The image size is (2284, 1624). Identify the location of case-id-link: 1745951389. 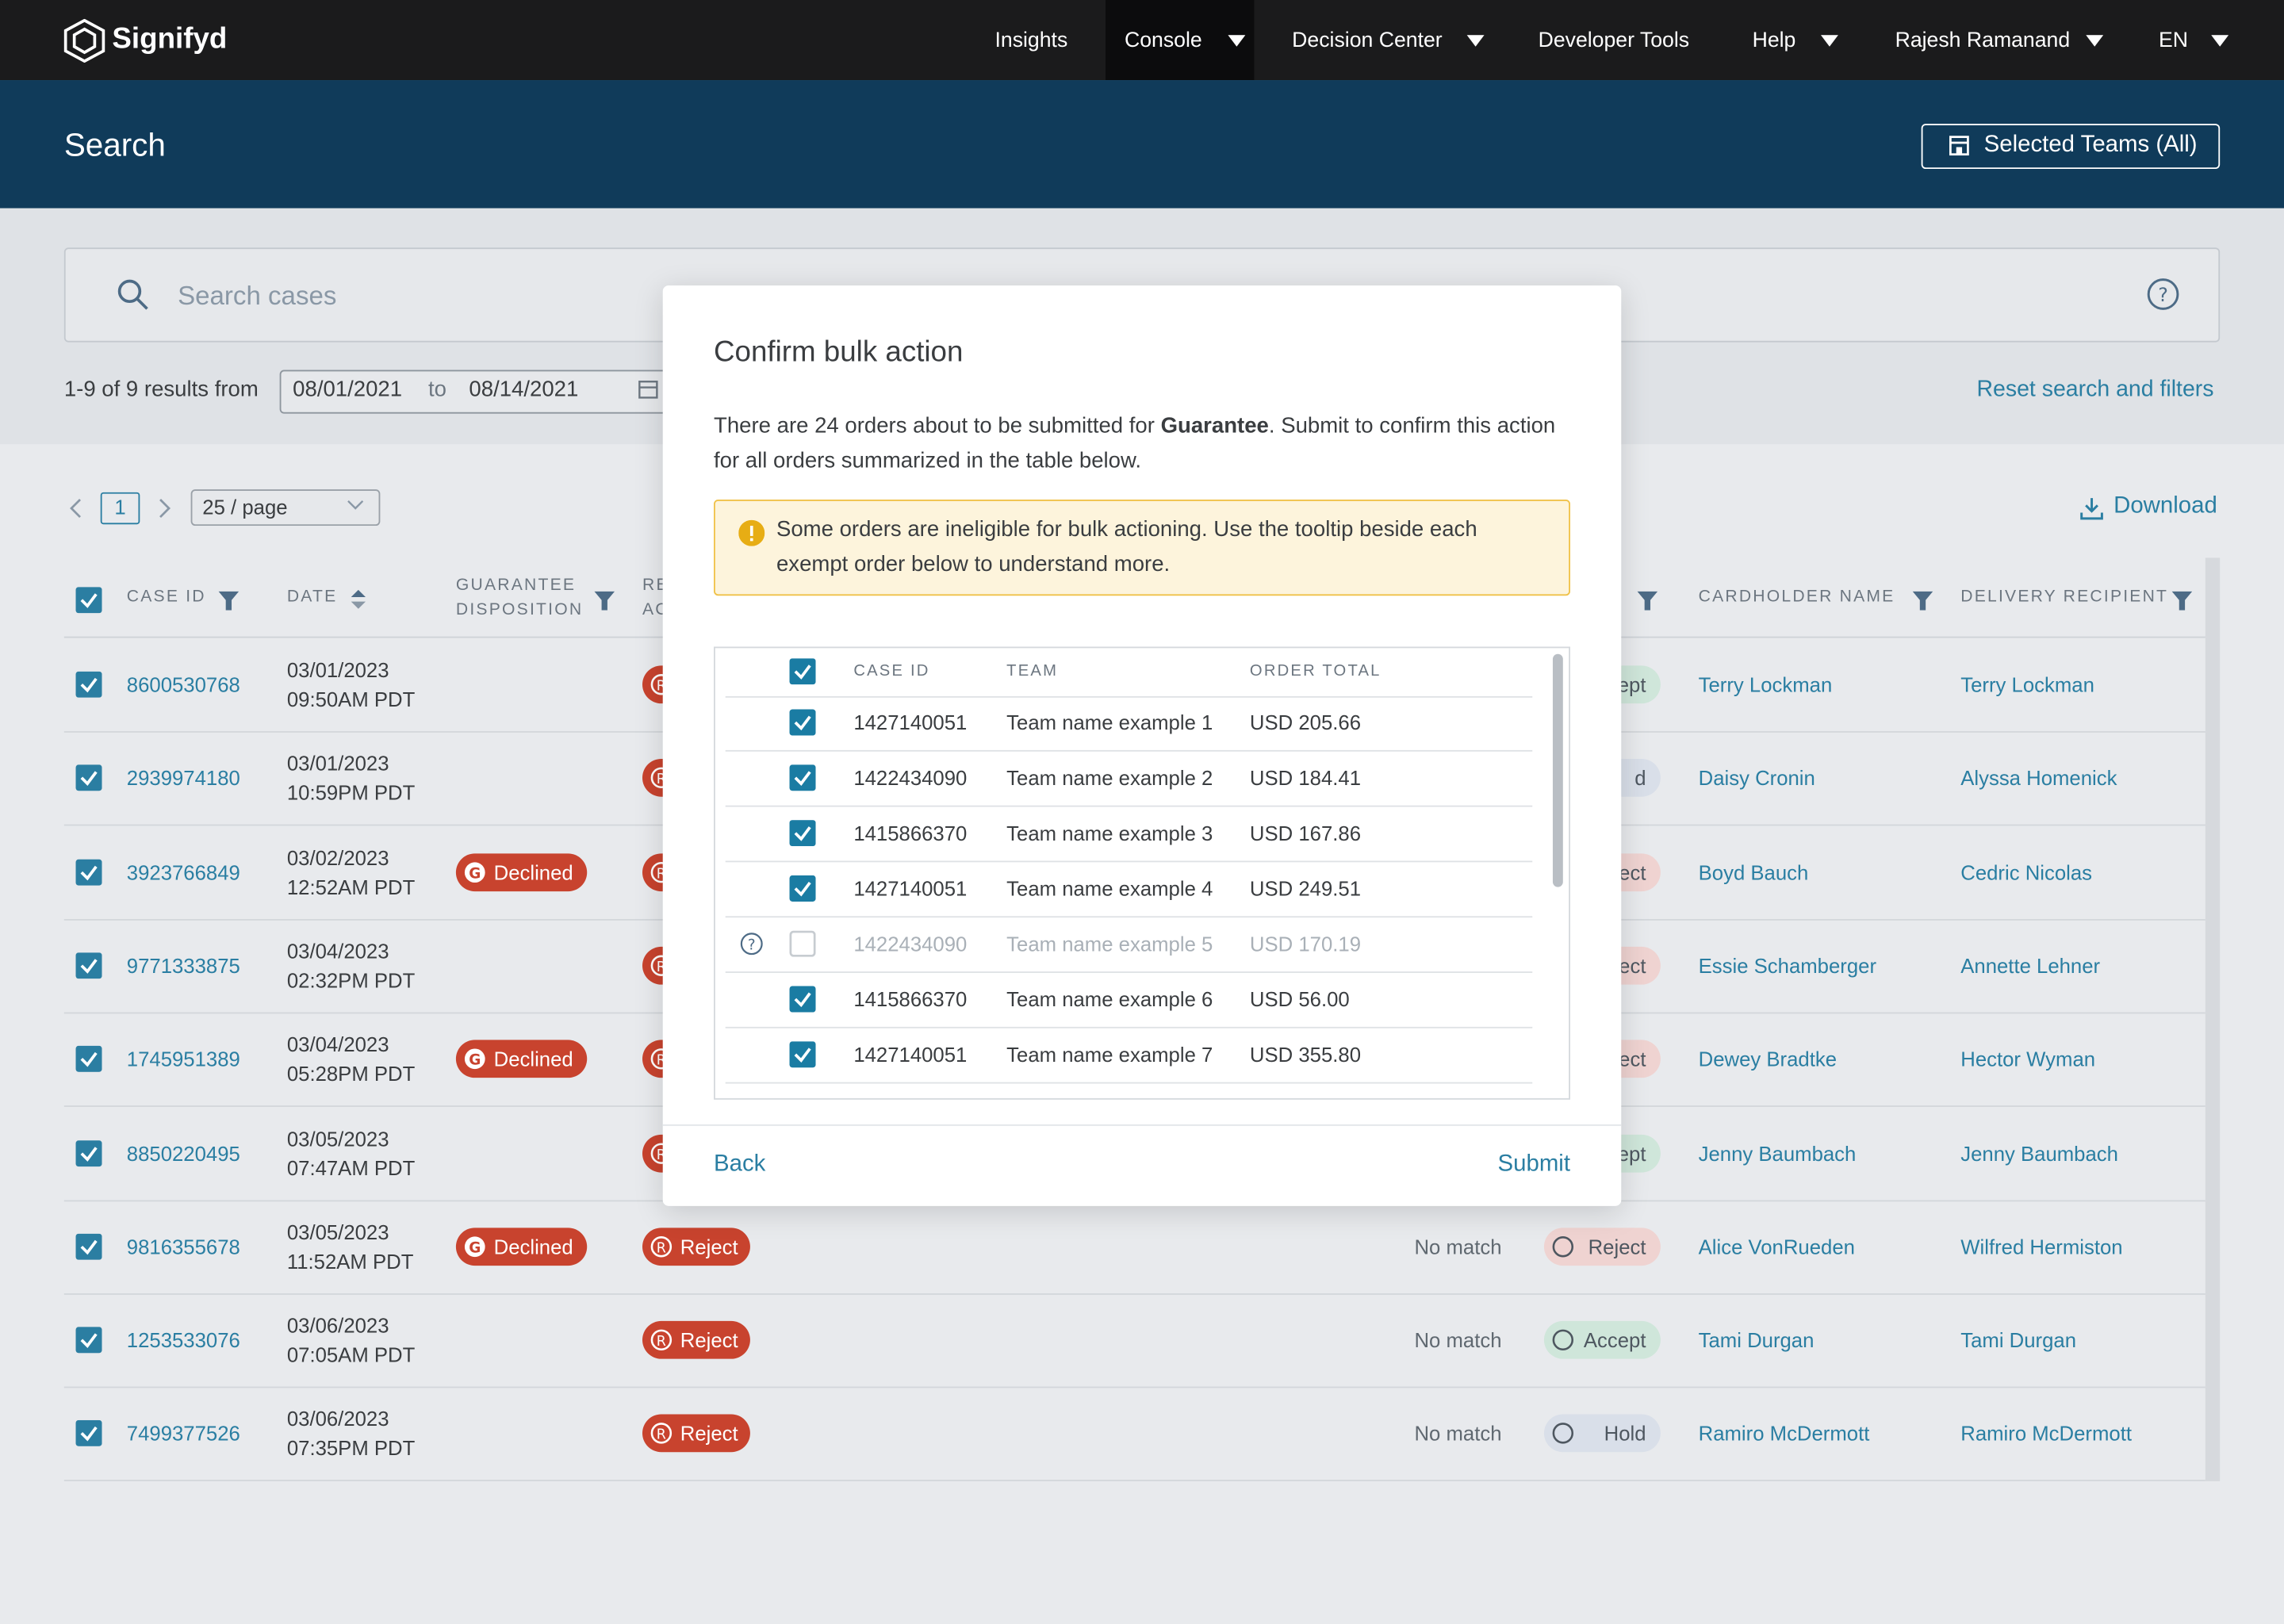
(183, 1059).